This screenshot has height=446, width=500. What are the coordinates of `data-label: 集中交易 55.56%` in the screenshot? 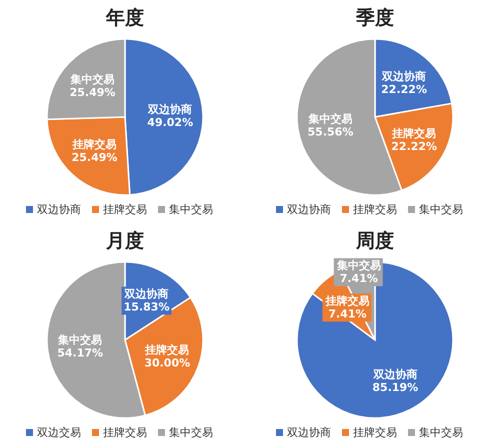 It's located at (330, 125).